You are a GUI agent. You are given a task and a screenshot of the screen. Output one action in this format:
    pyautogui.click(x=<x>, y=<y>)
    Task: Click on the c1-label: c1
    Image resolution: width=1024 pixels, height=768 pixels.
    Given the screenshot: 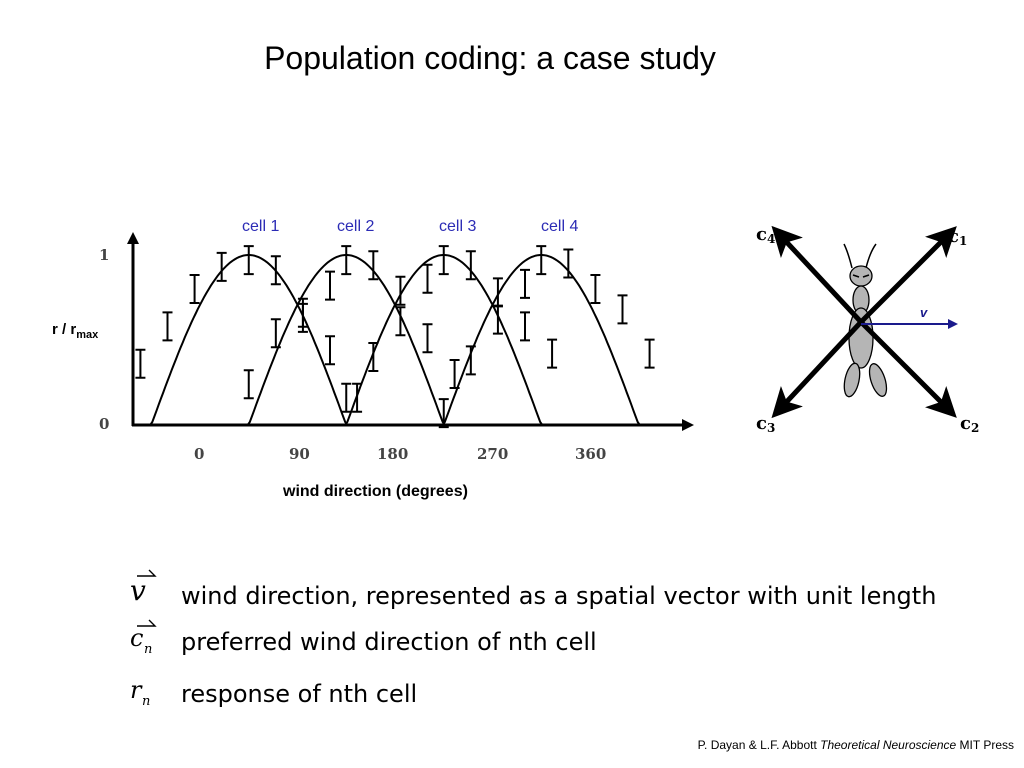 What is the action you would take?
    pyautogui.click(x=957, y=237)
    